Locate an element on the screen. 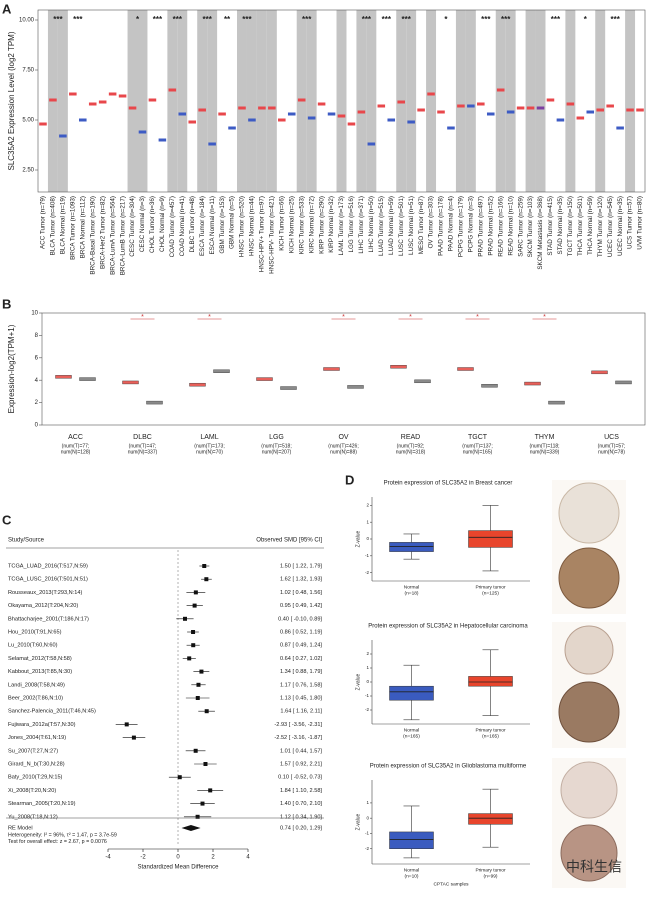 The width and height of the screenshot is (649, 898). y-tick-label: 6 is located at coordinates (37, 358).